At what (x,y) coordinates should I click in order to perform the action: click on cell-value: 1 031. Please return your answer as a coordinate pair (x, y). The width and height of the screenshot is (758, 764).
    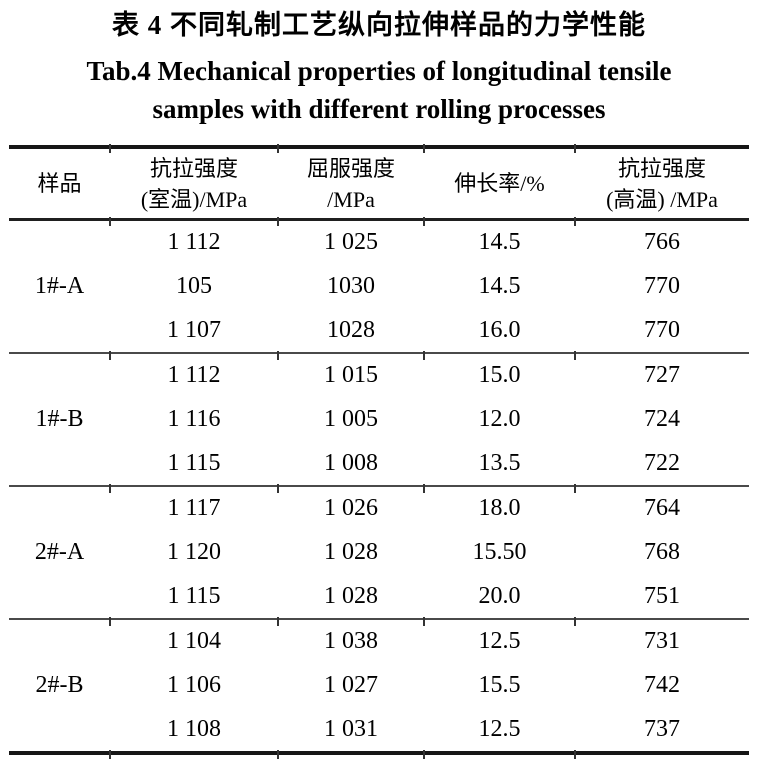
    Looking at the image, I should click on (351, 728).